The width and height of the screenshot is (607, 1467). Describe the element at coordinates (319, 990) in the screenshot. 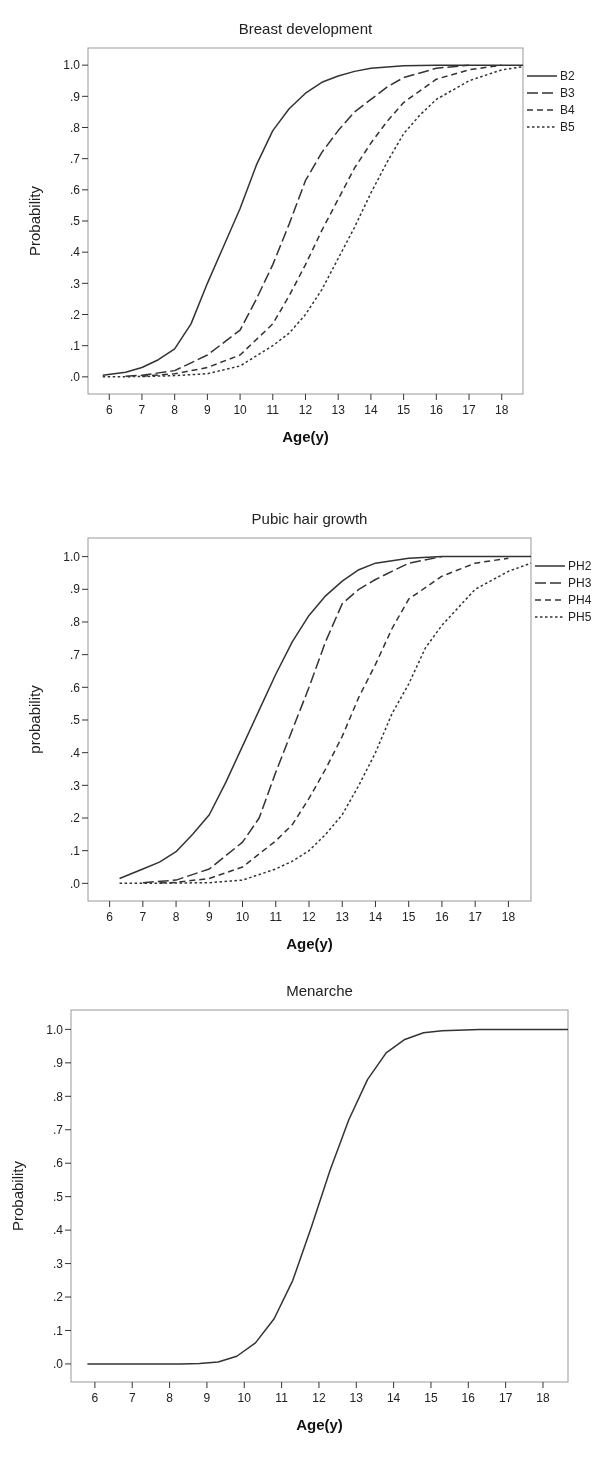

I see `chart-title: Menarche` at that location.